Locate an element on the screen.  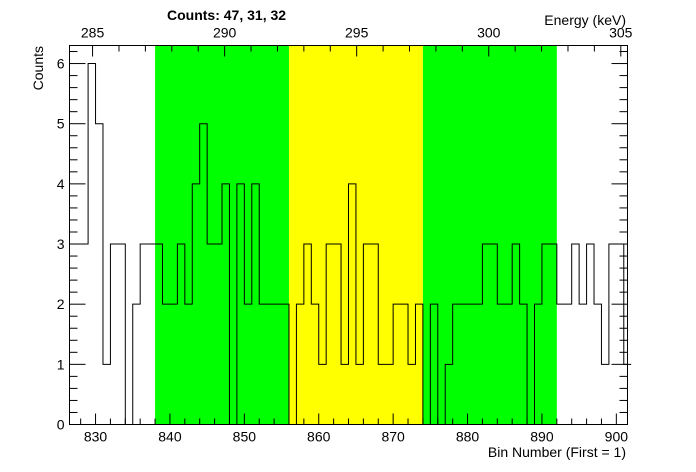
y-tick-label: 5 is located at coordinates (61, 124).